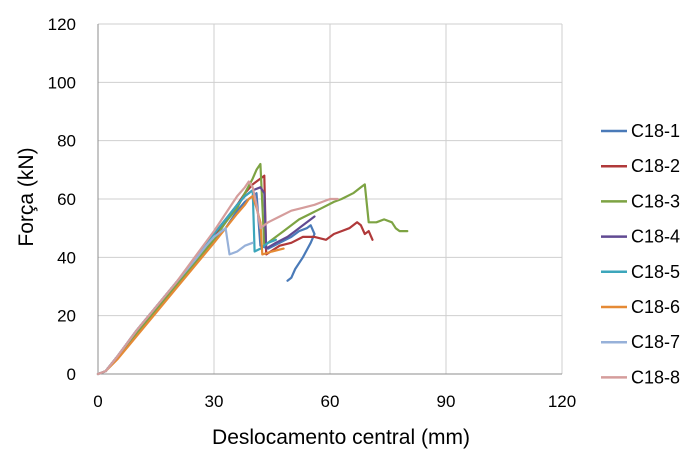 This screenshot has height=451, width=694. Describe the element at coordinates (655, 377) in the screenshot. I see `legend-label: C18-8` at that location.